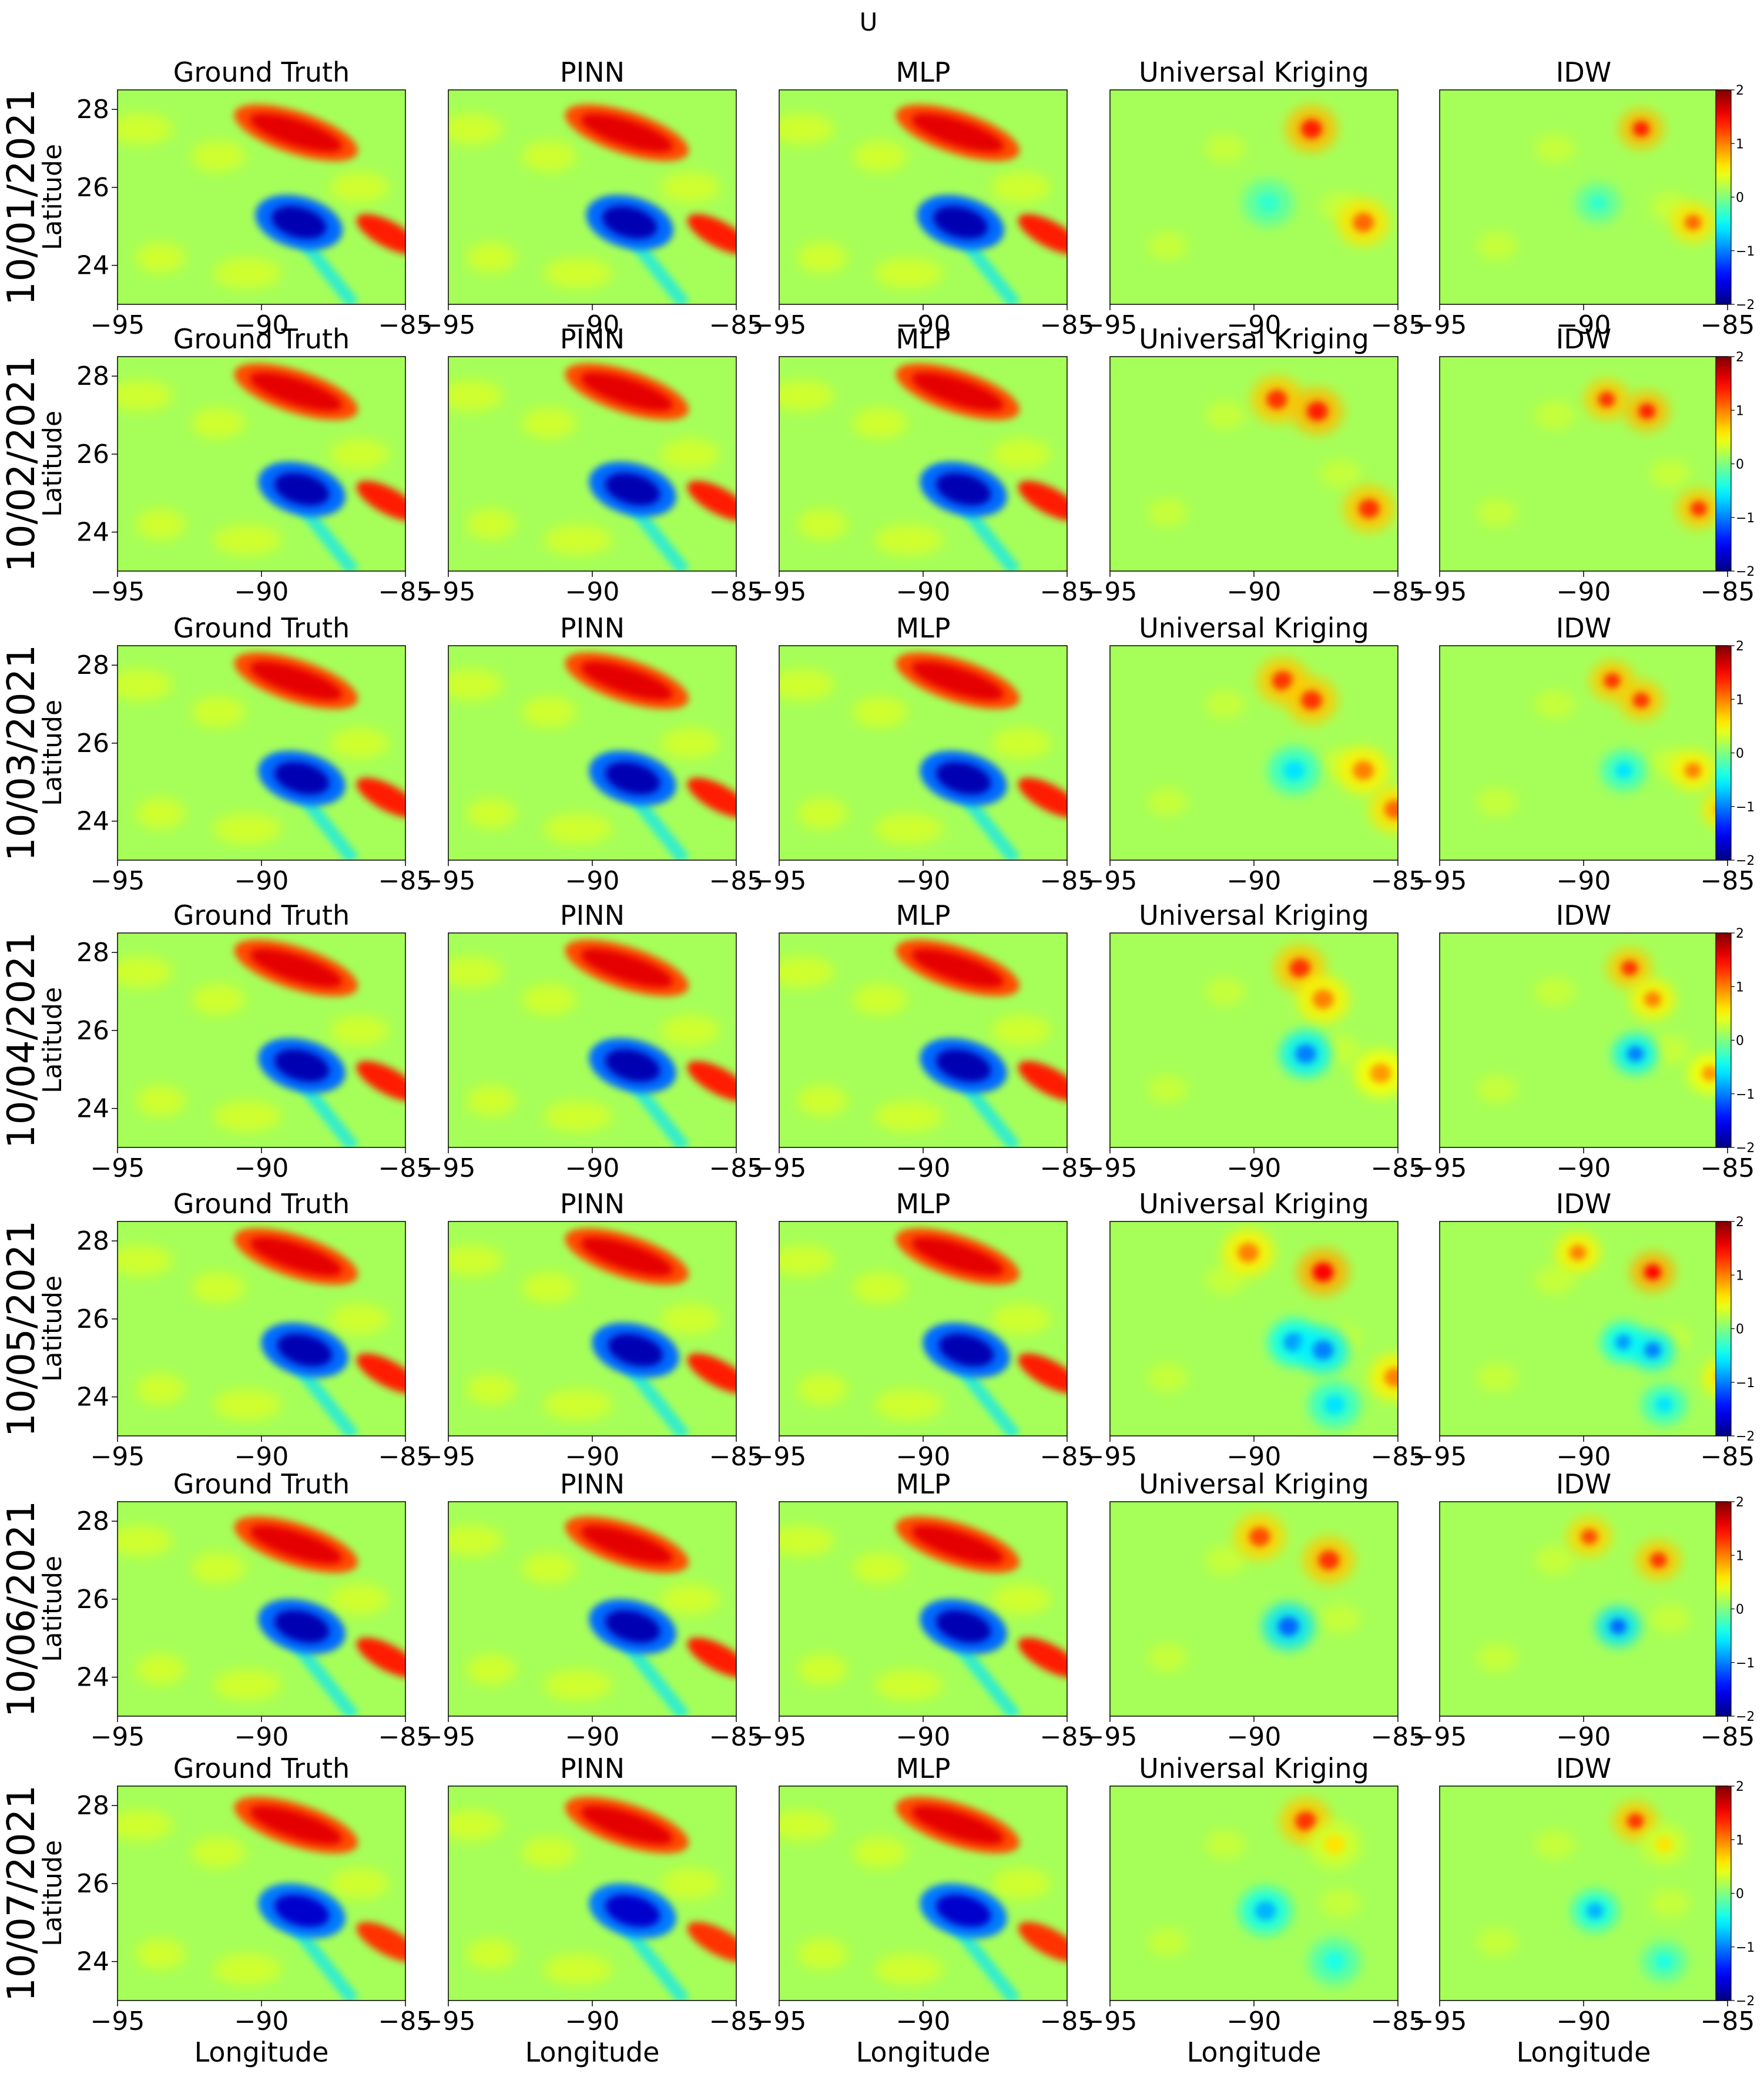 The height and width of the screenshot is (2081, 1764). I want to click on panel-ground-truth: Ground Truth −95 −90 −85 24 26 28, so click(254, 465).